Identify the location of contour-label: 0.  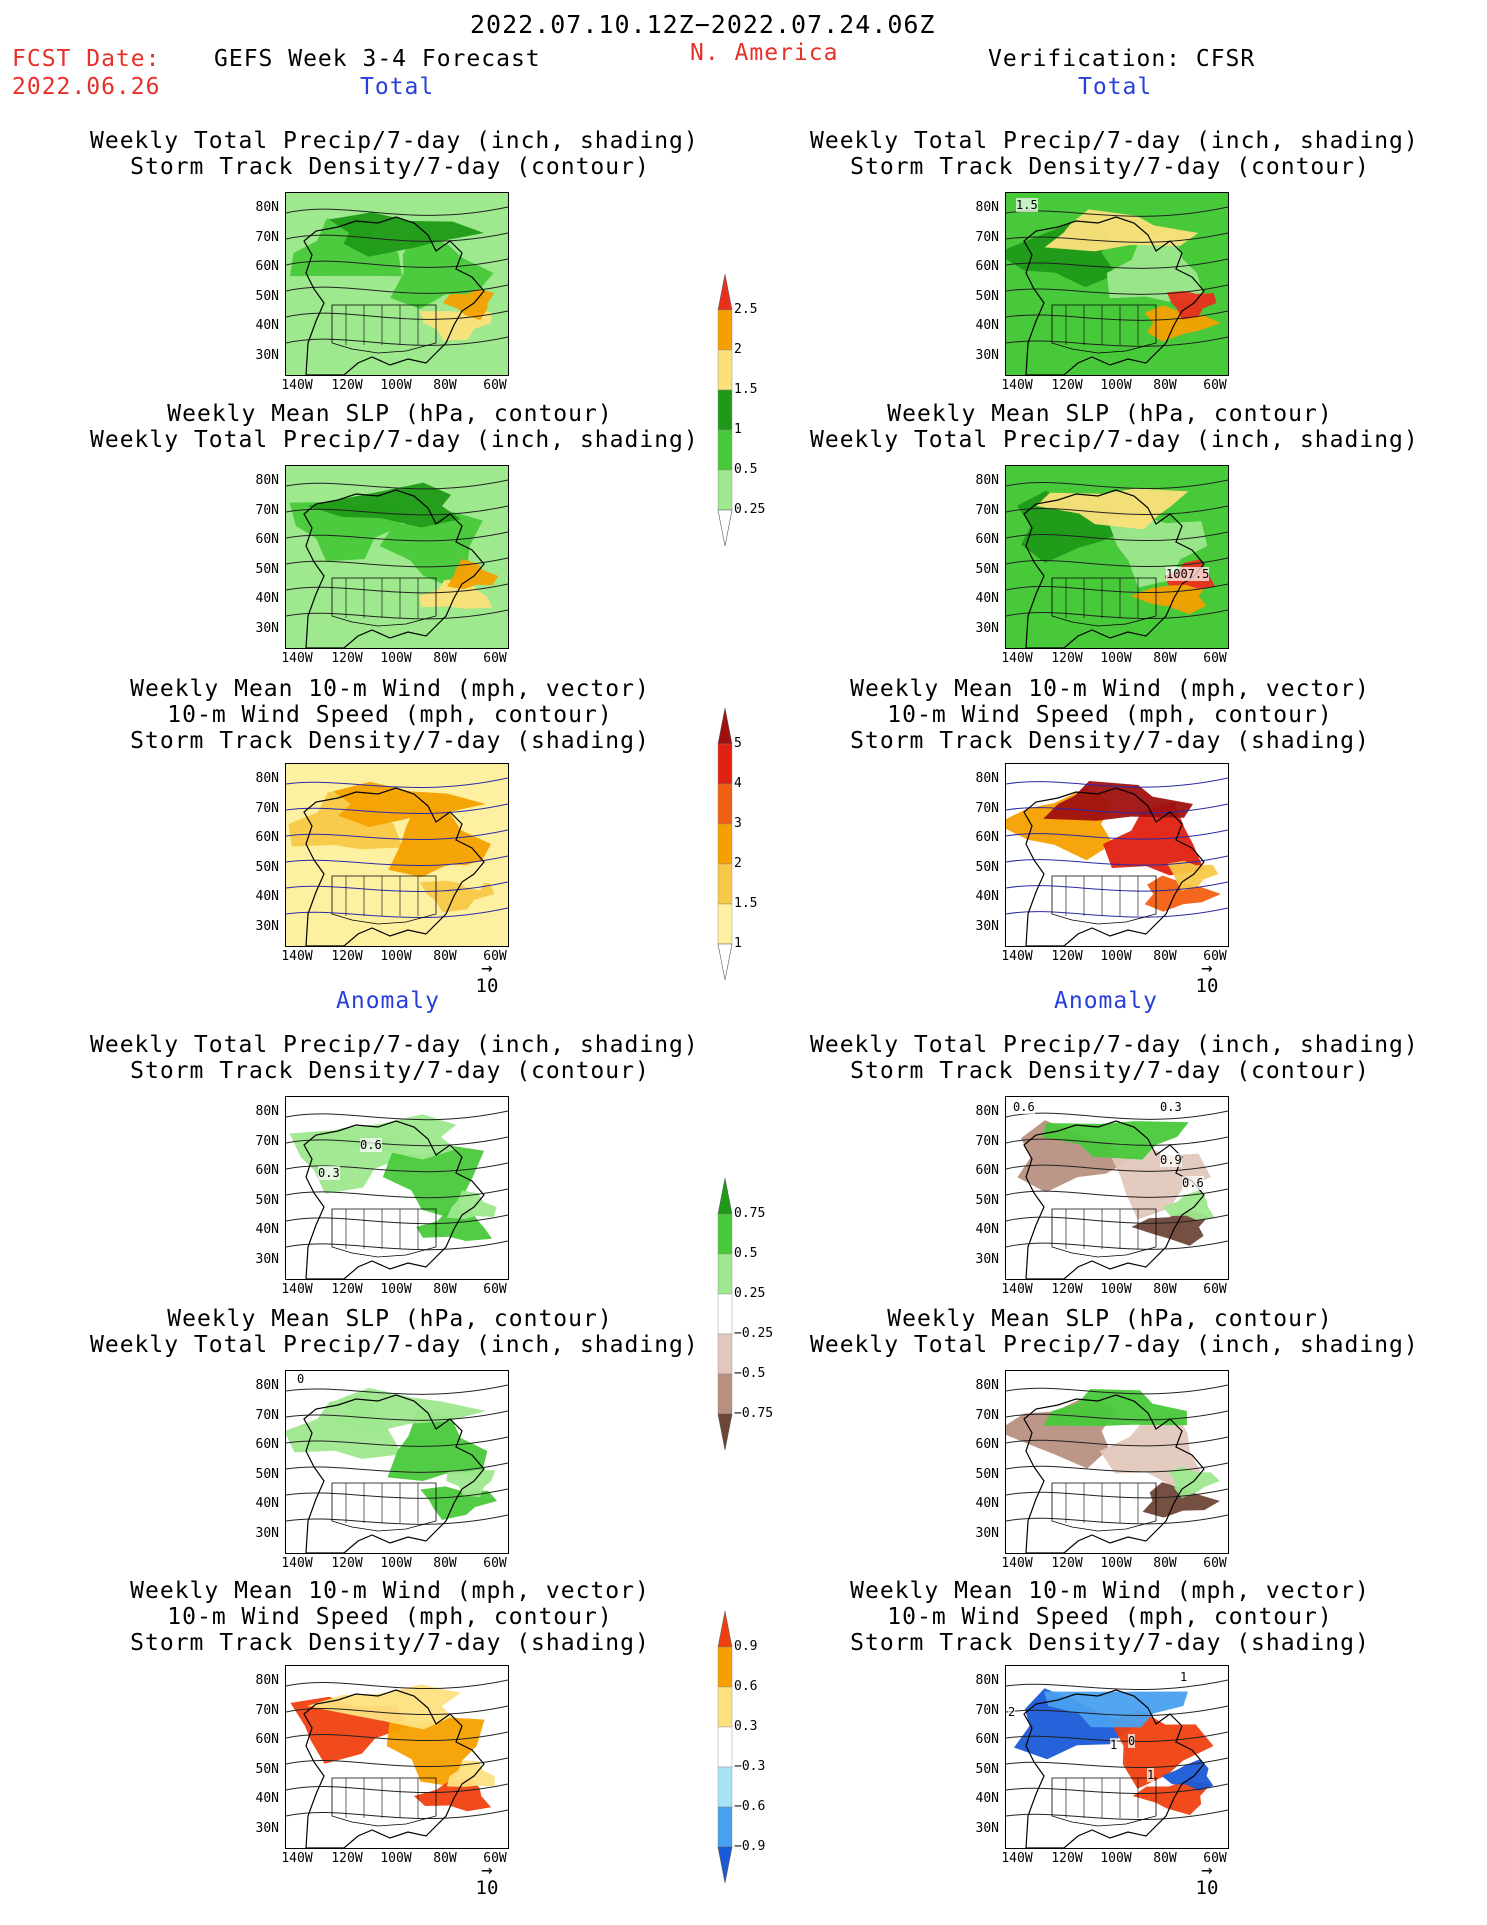
(301, 1379).